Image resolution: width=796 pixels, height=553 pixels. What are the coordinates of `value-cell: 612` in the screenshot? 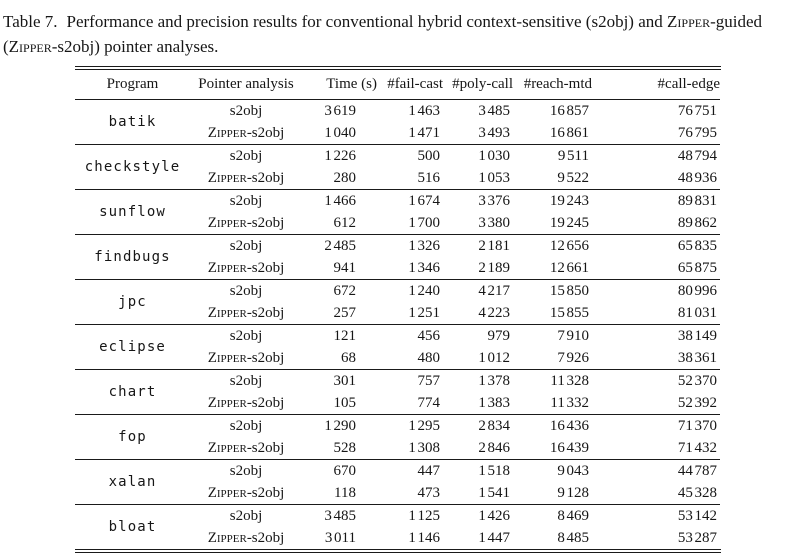 It's located at (345, 222).